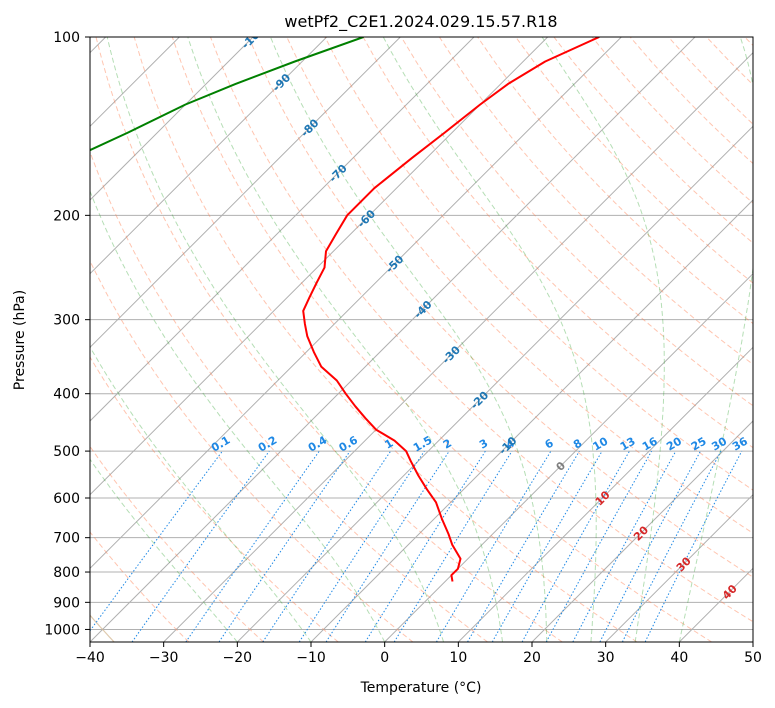 The width and height of the screenshot is (775, 708). What do you see at coordinates (606, 658) in the screenshot?
I see `x-tick-label: 30` at bounding box center [606, 658].